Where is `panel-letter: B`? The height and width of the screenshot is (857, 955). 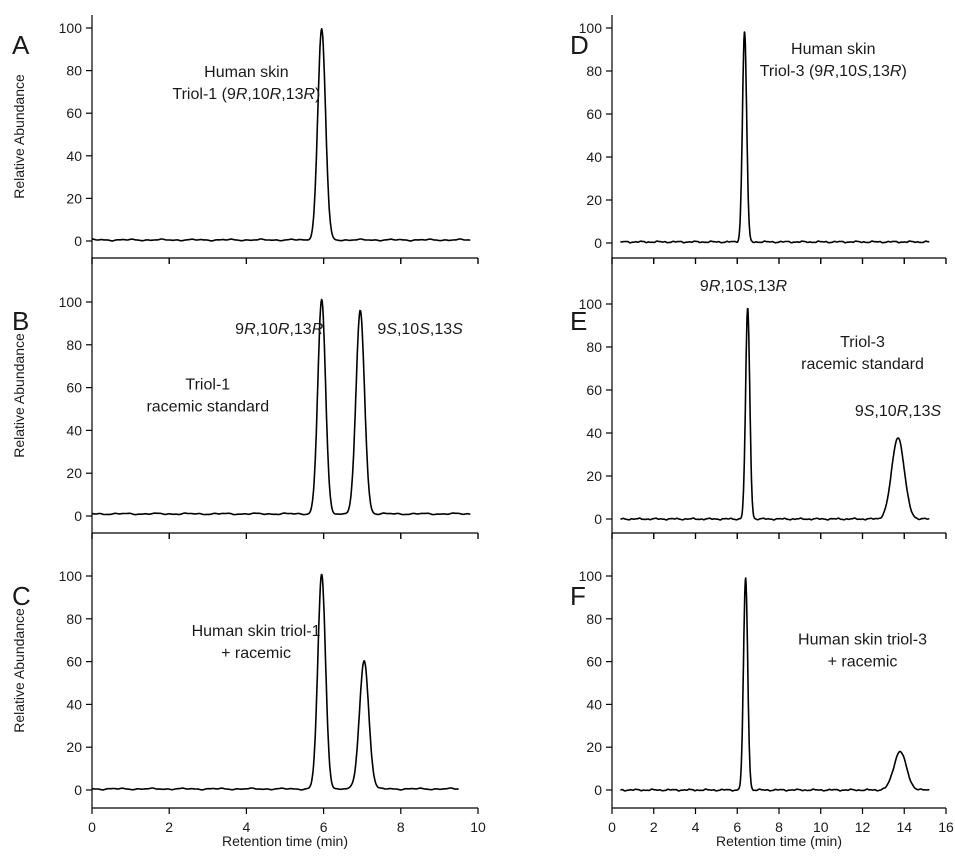
panel-letter: B is located at coordinates (20, 321).